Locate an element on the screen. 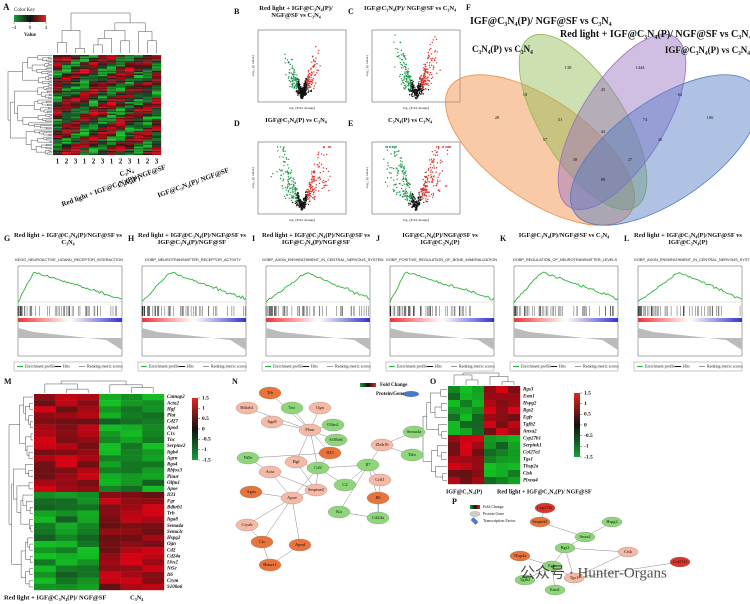 This screenshot has width=750, height=604. panel-label: N is located at coordinates (235, 381).